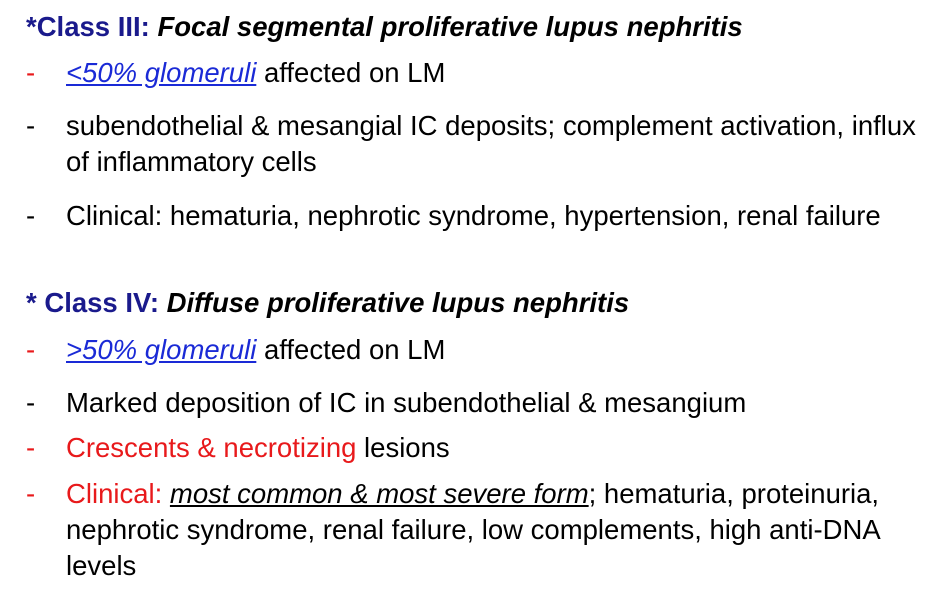  Describe the element at coordinates (476, 350) in the screenshot. I see `class-iv-item-1: - >50% glomeruli affected on LM` at that location.